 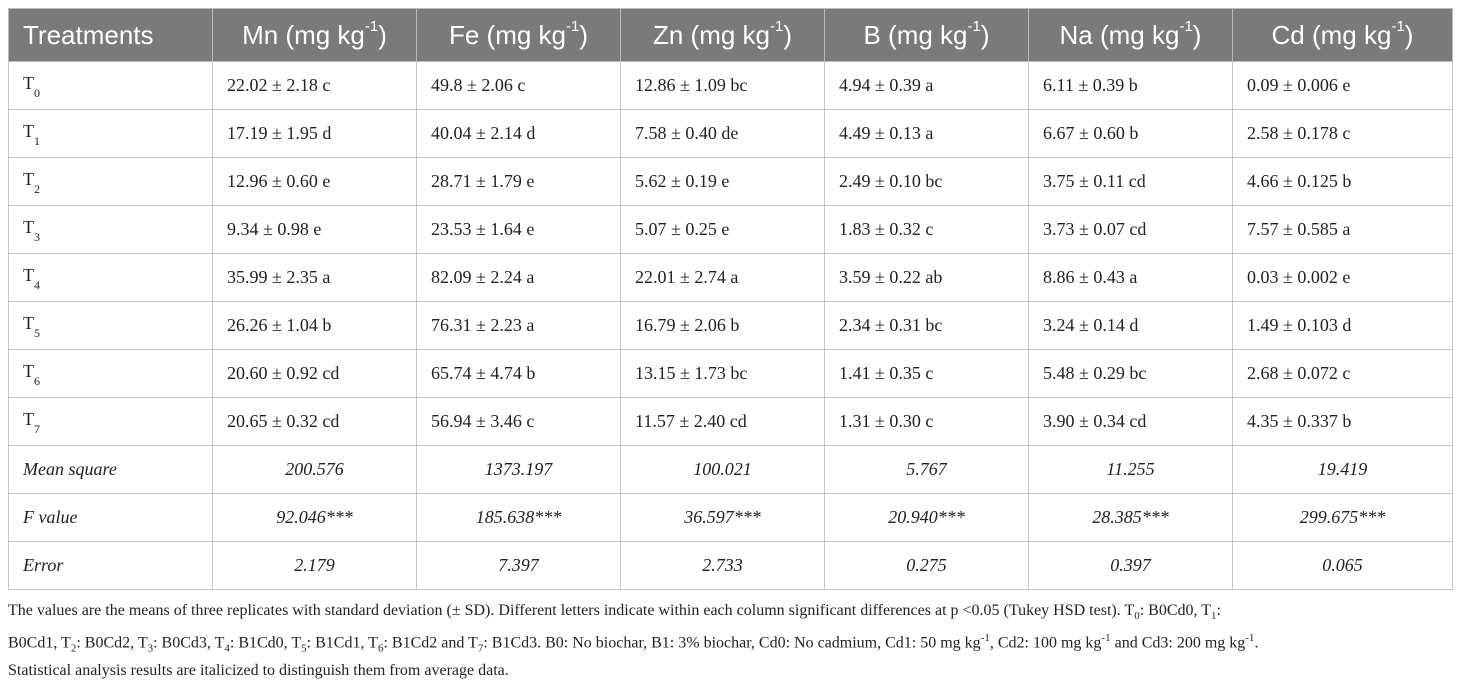 What do you see at coordinates (1175, 610) in the screenshot?
I see `footnote-text: : B0Cd0, T` at bounding box center [1175, 610].